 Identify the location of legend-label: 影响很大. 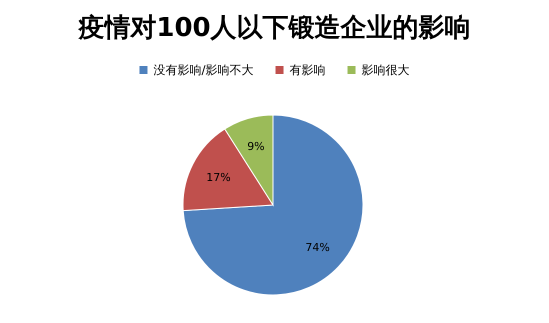
(386, 70).